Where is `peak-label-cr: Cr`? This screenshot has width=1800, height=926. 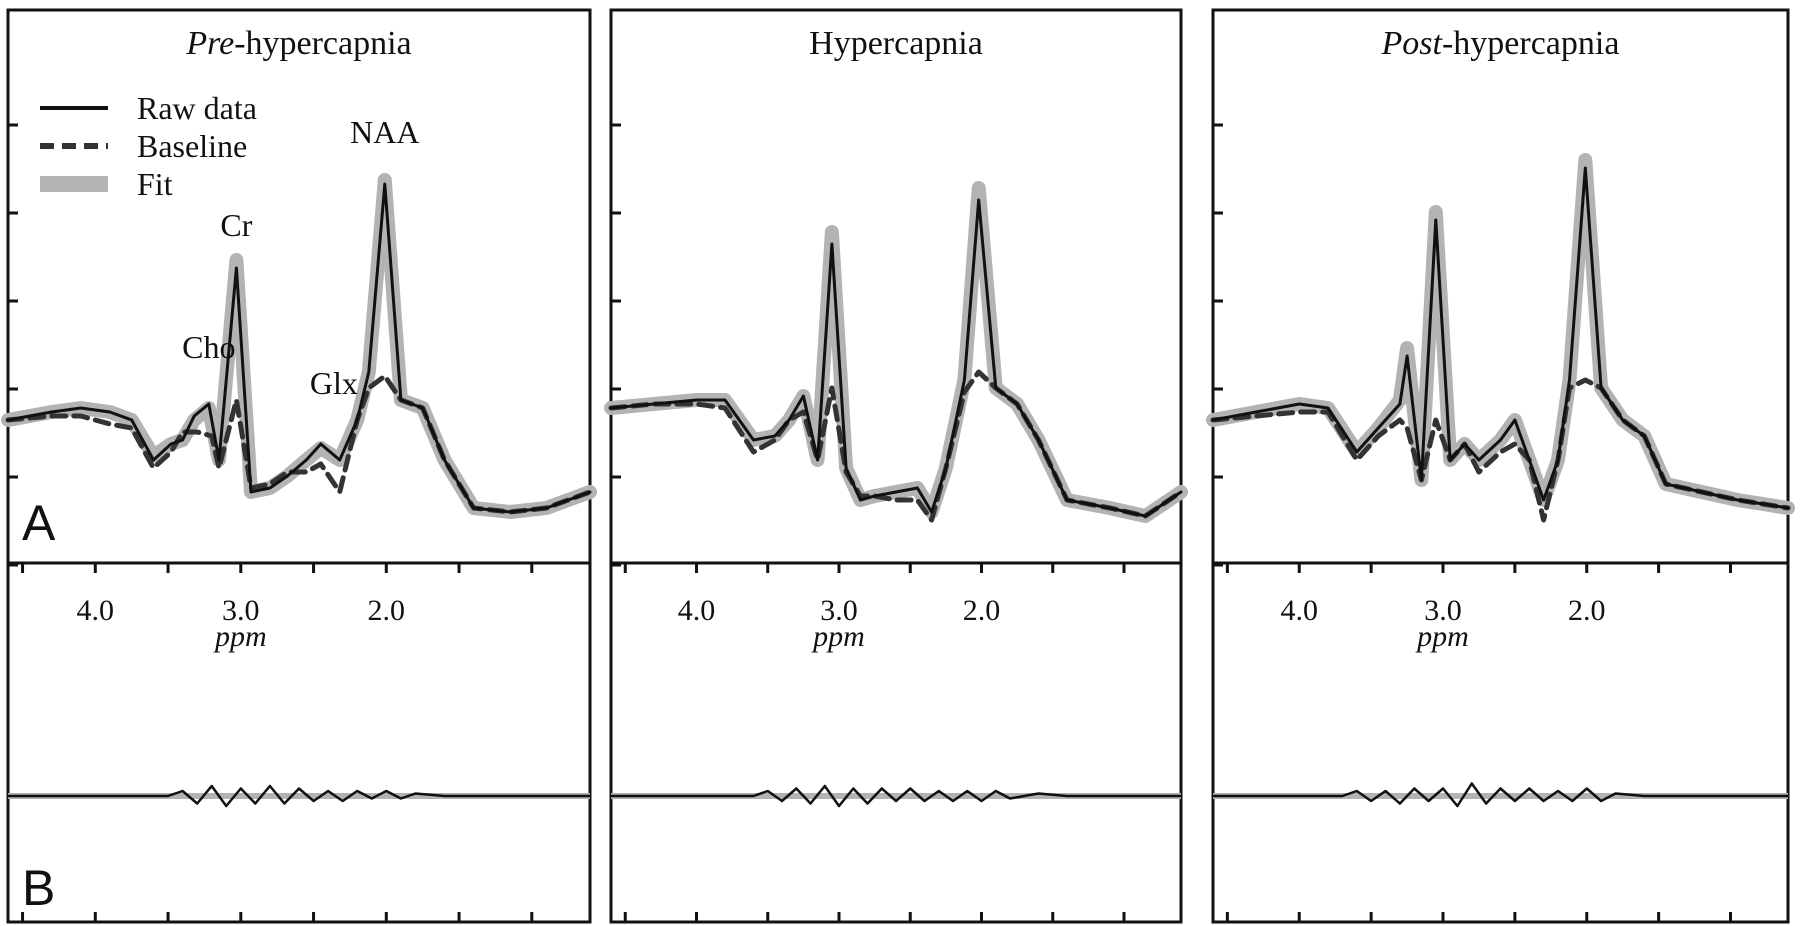 peak-label-cr: Cr is located at coordinates (236, 225).